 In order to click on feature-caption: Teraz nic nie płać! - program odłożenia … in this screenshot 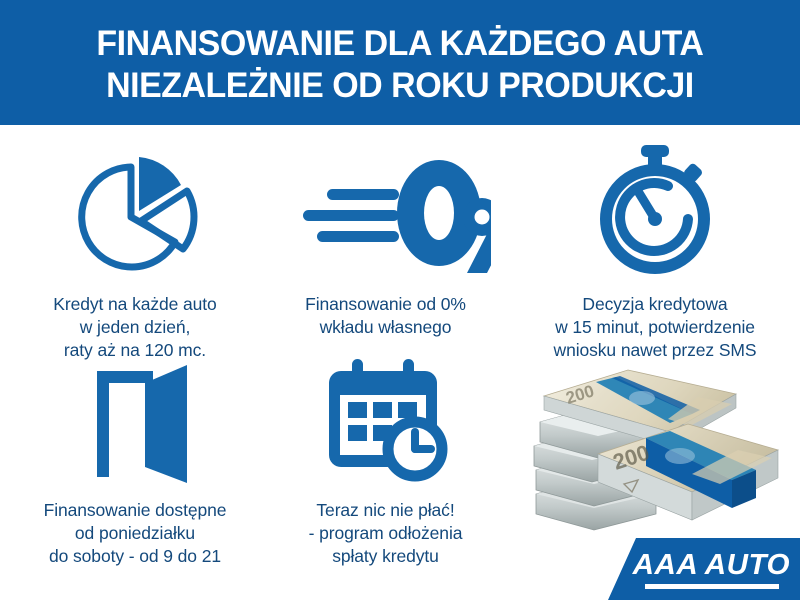, I will do `click(385, 533)`.